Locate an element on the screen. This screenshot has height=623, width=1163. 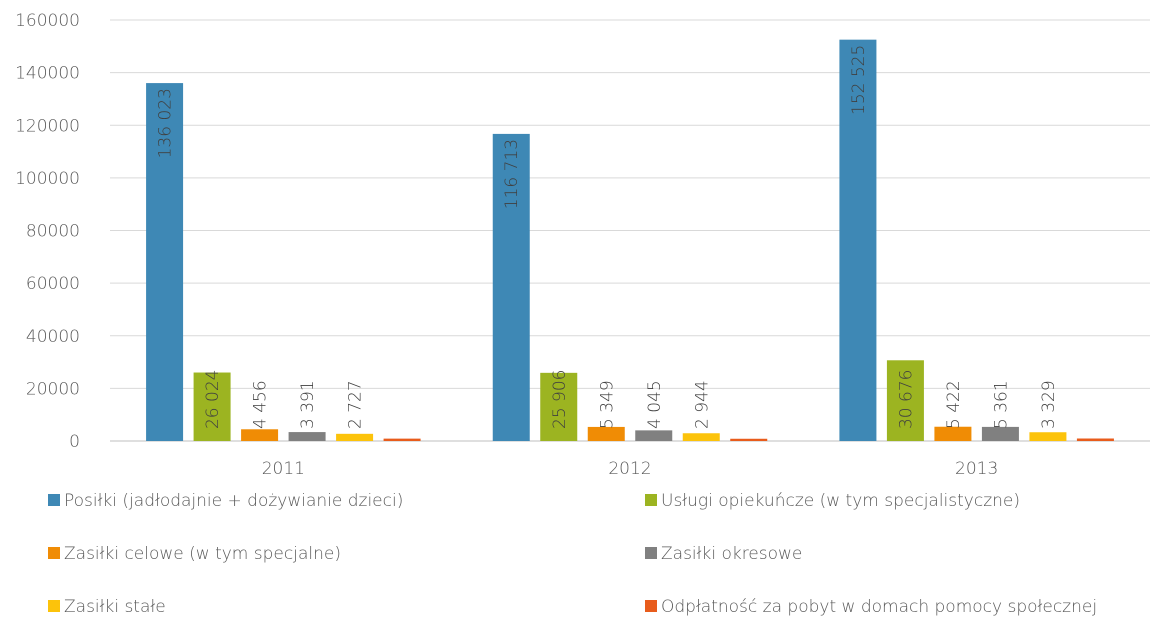
y-tick-label: 140000 is located at coordinates (47, 74).